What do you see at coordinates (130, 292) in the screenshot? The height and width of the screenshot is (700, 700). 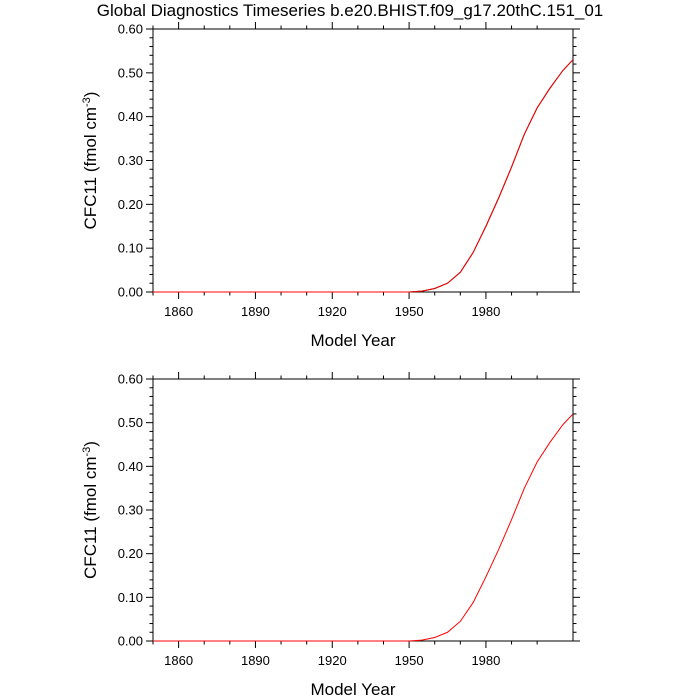 I see `panel-1-y-tick-label: 0.00` at bounding box center [130, 292].